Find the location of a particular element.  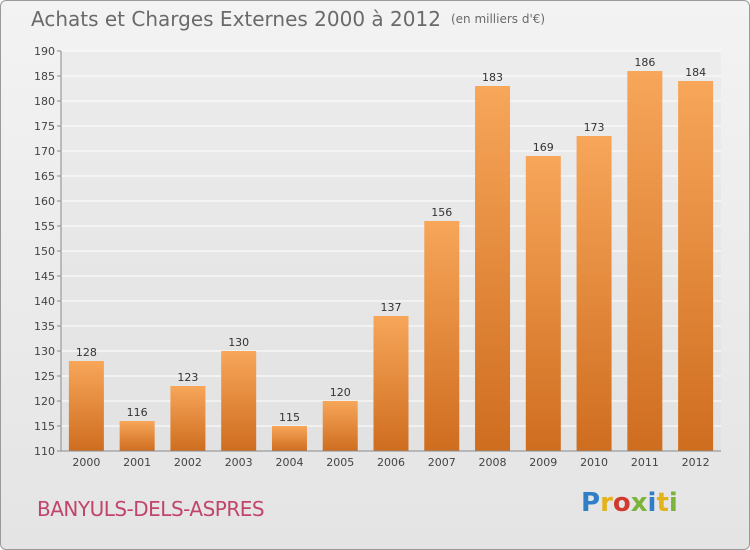

x-tick-label: 2007 is located at coordinates (442, 462).